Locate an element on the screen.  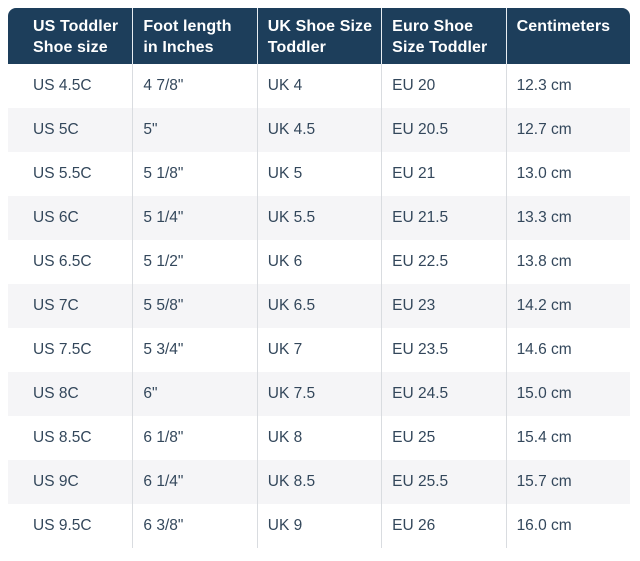
cell-centimeters: 13.3 cm is located at coordinates (567, 218).